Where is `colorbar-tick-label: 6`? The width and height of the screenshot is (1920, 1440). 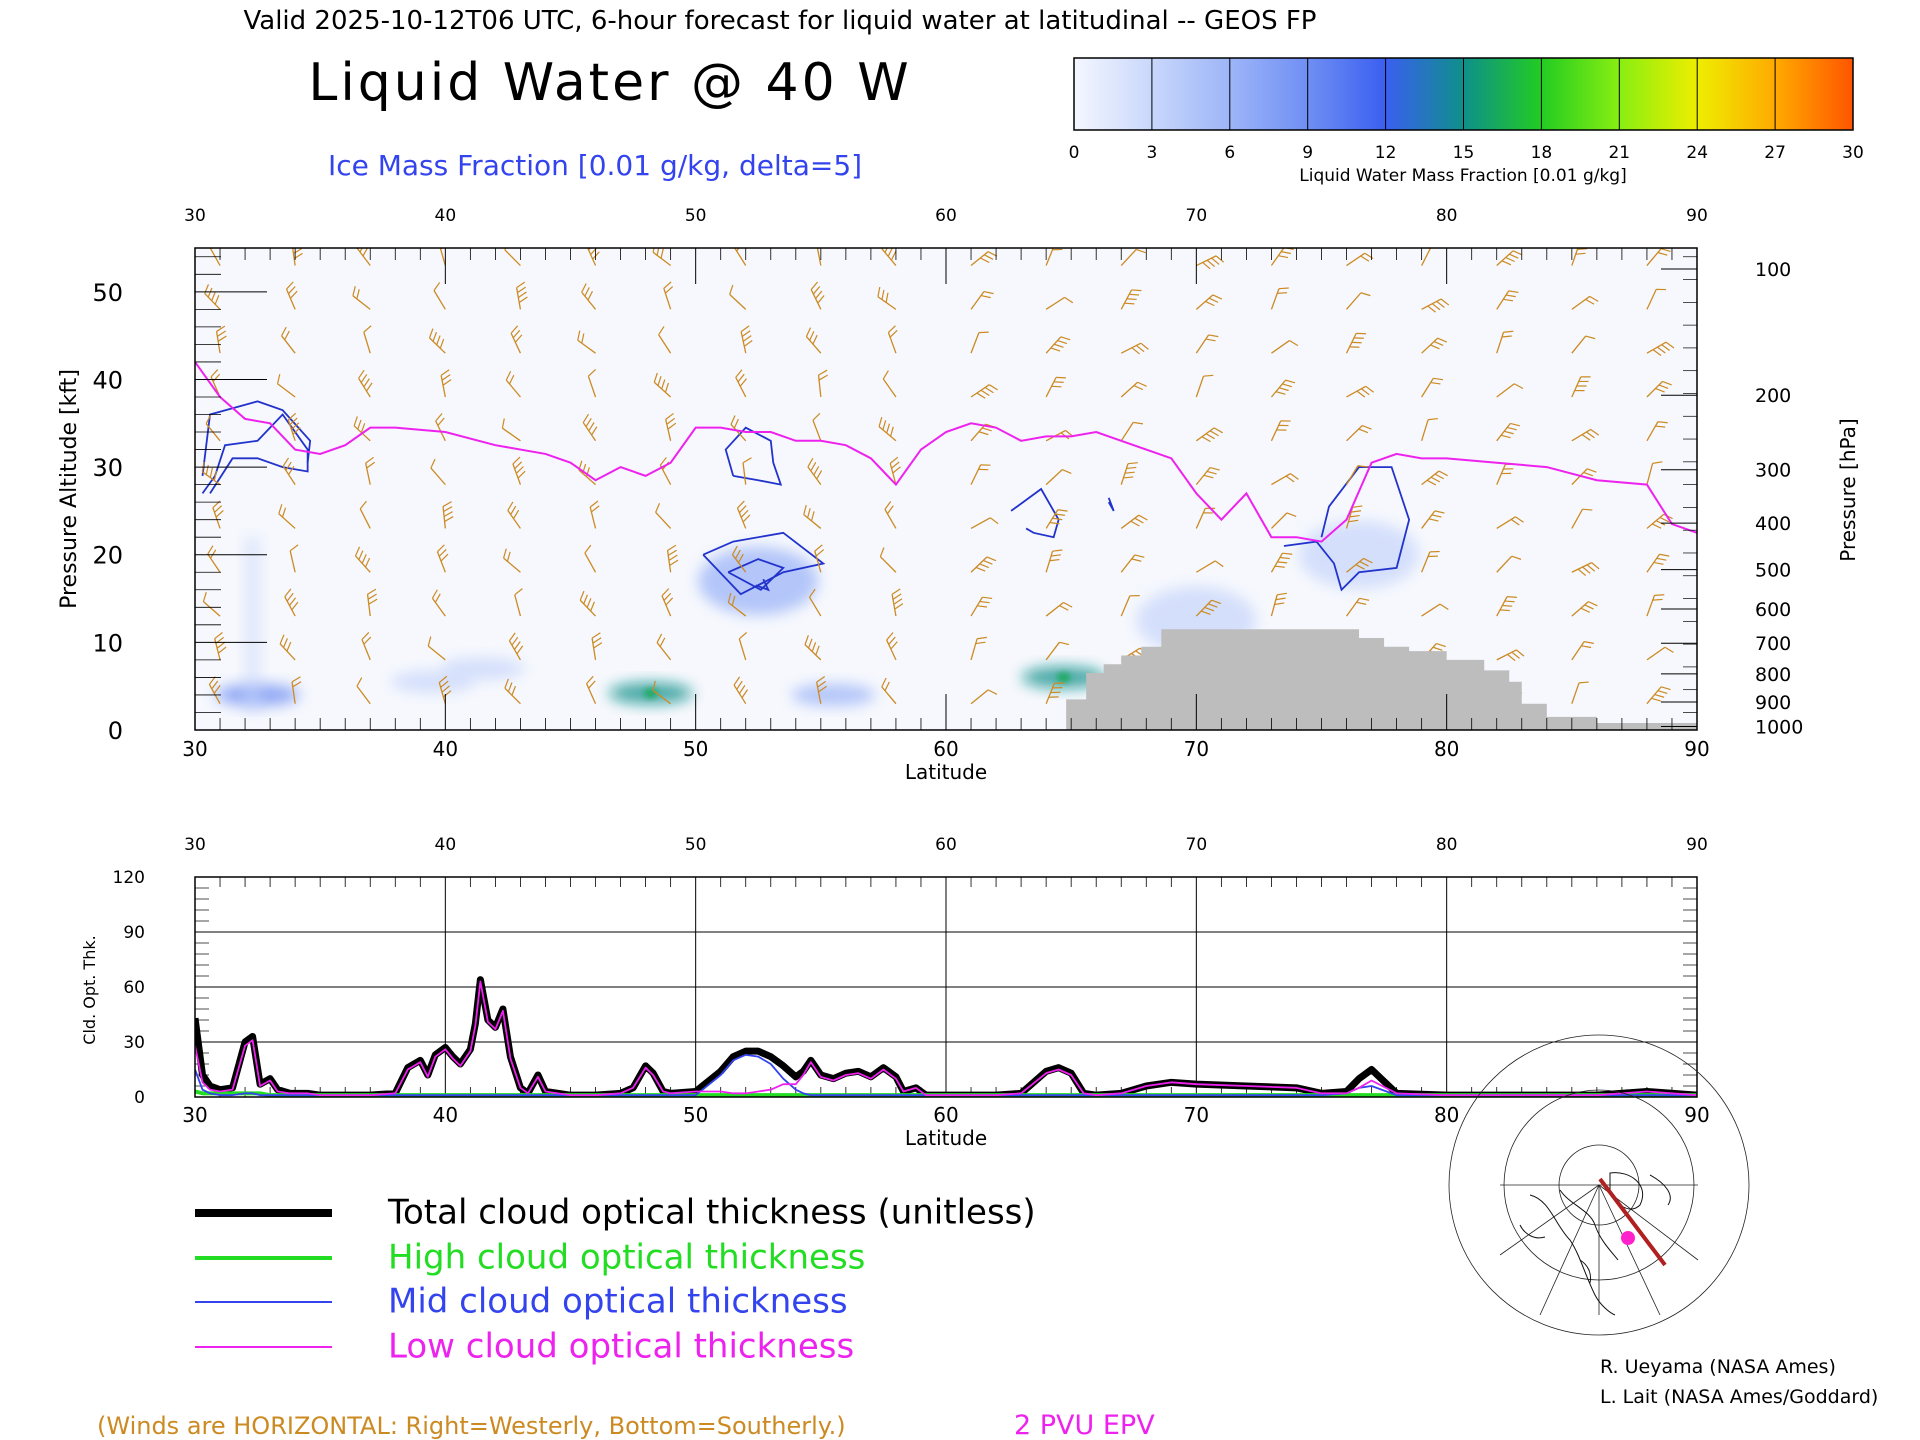 colorbar-tick-label: 6 is located at coordinates (1229, 153).